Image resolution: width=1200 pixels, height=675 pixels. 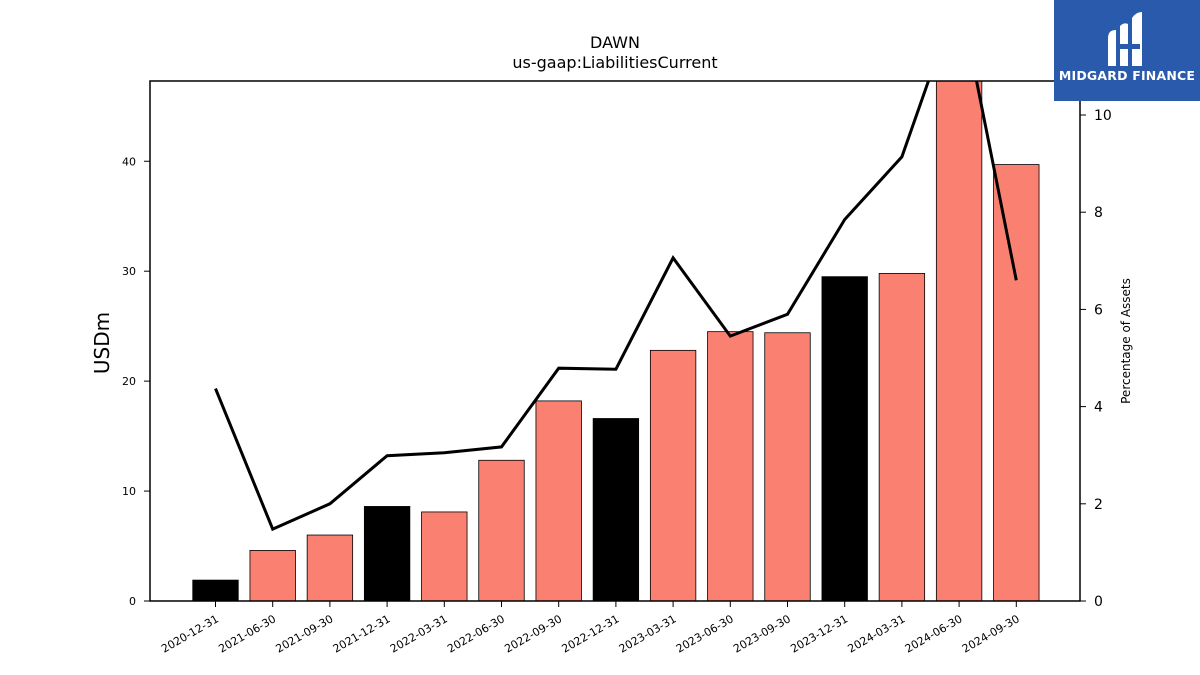 What do you see at coordinates (476, 633) in the screenshot?
I see `x-tick-label: 2022-06-30` at bounding box center [476, 633].